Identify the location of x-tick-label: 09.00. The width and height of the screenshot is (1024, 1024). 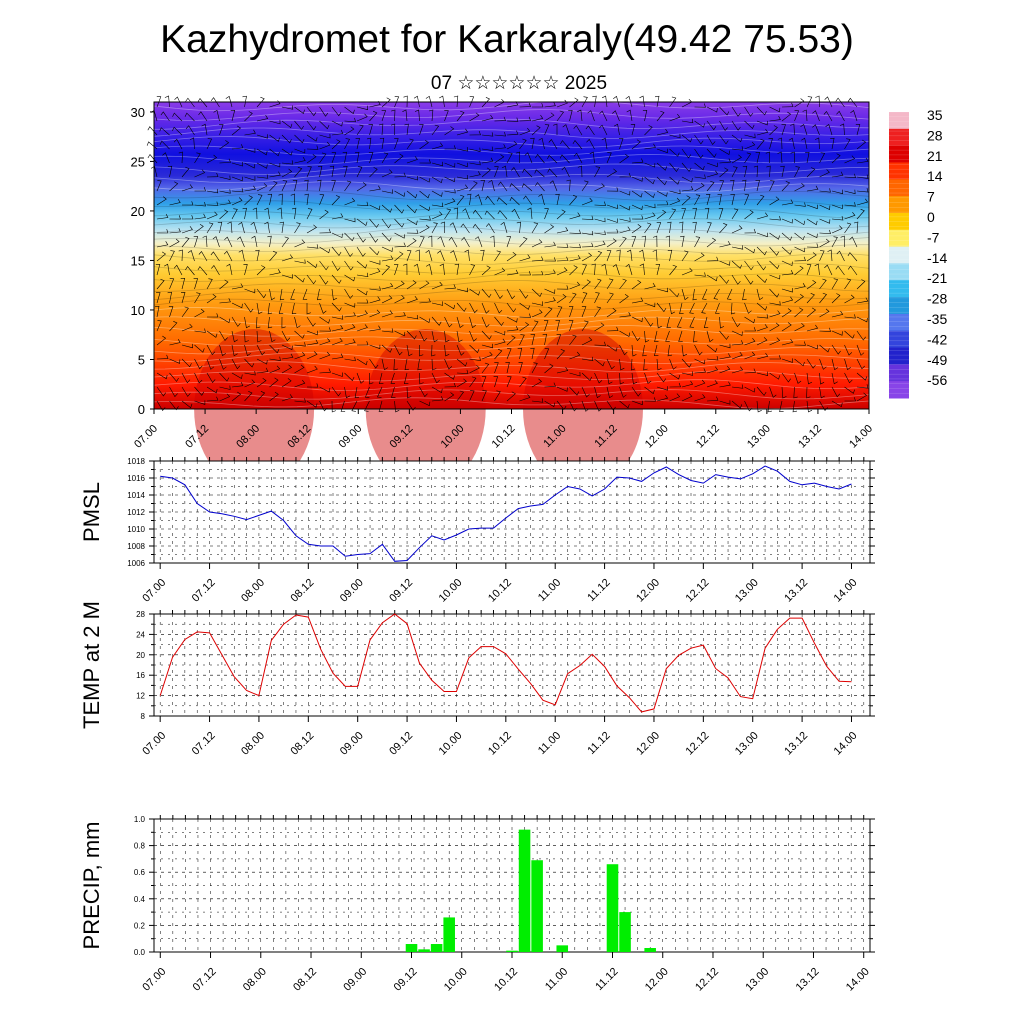
(355, 980).